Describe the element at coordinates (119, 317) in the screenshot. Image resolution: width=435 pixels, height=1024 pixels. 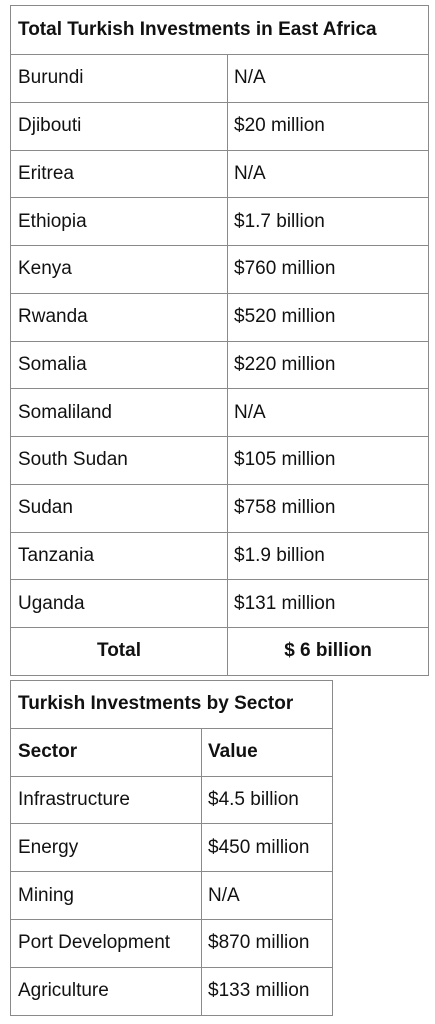
I see `country-cell: Rwanda` at that location.